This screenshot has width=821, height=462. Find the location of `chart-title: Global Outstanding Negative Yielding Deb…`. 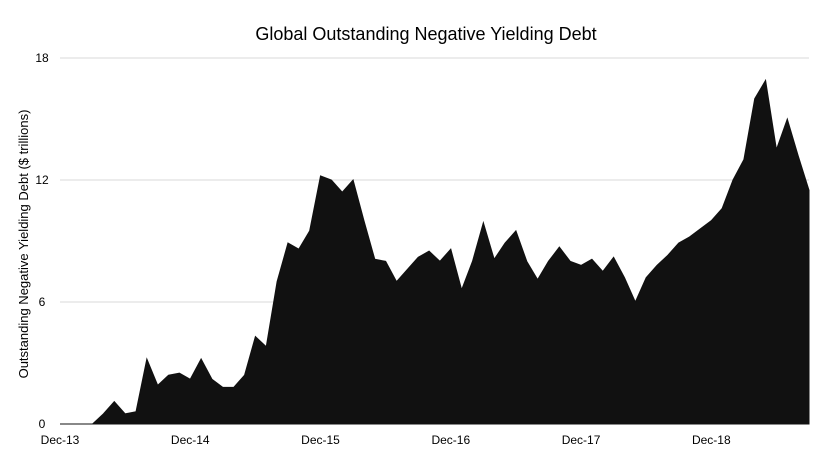

chart-title: Global Outstanding Negative Yielding Deb… is located at coordinates (425, 34).